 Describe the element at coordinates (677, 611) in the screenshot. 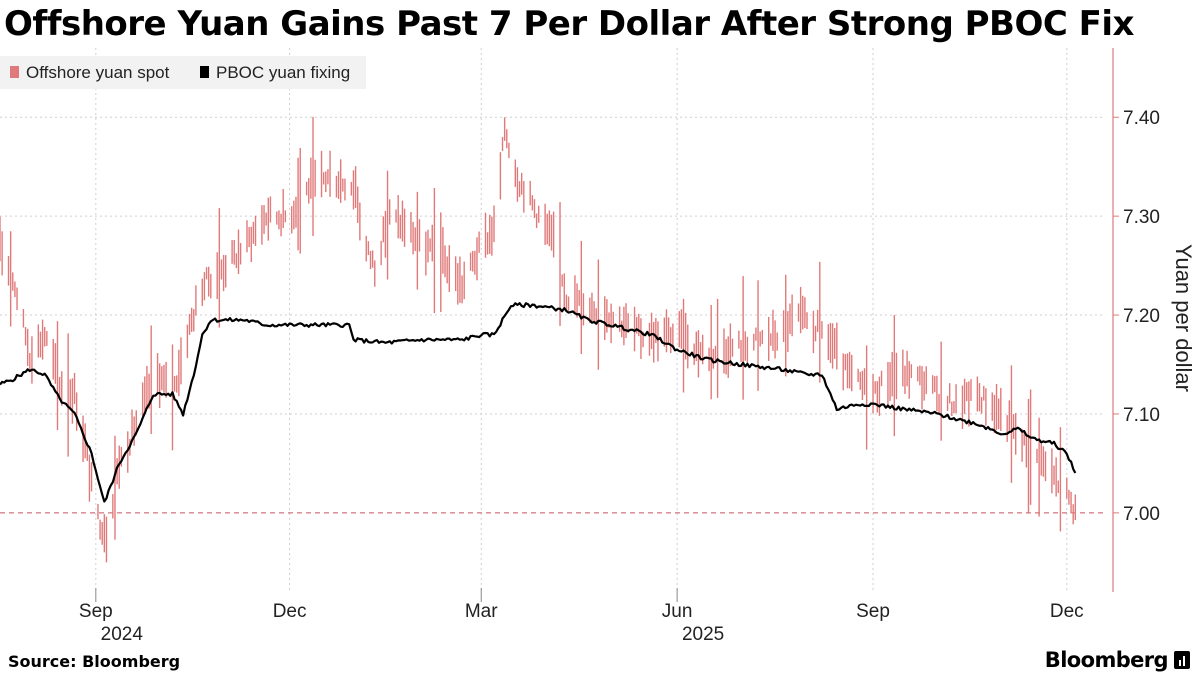

I see `x-tick-label: Jun` at that location.